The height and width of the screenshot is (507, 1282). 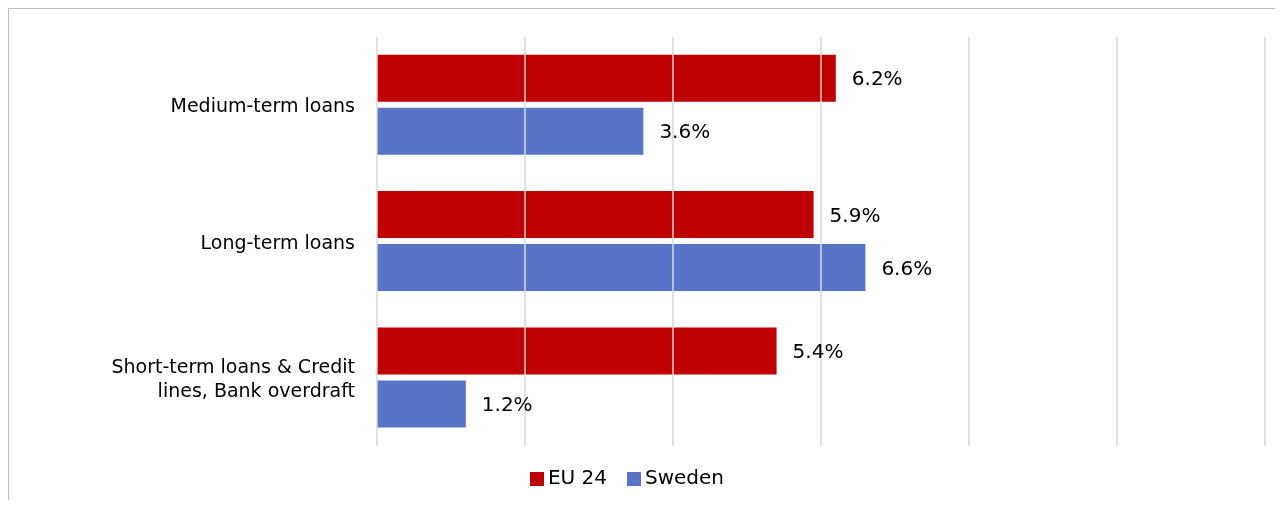 What do you see at coordinates (877, 78) in the screenshot?
I see `data-label: 6.2%` at bounding box center [877, 78].